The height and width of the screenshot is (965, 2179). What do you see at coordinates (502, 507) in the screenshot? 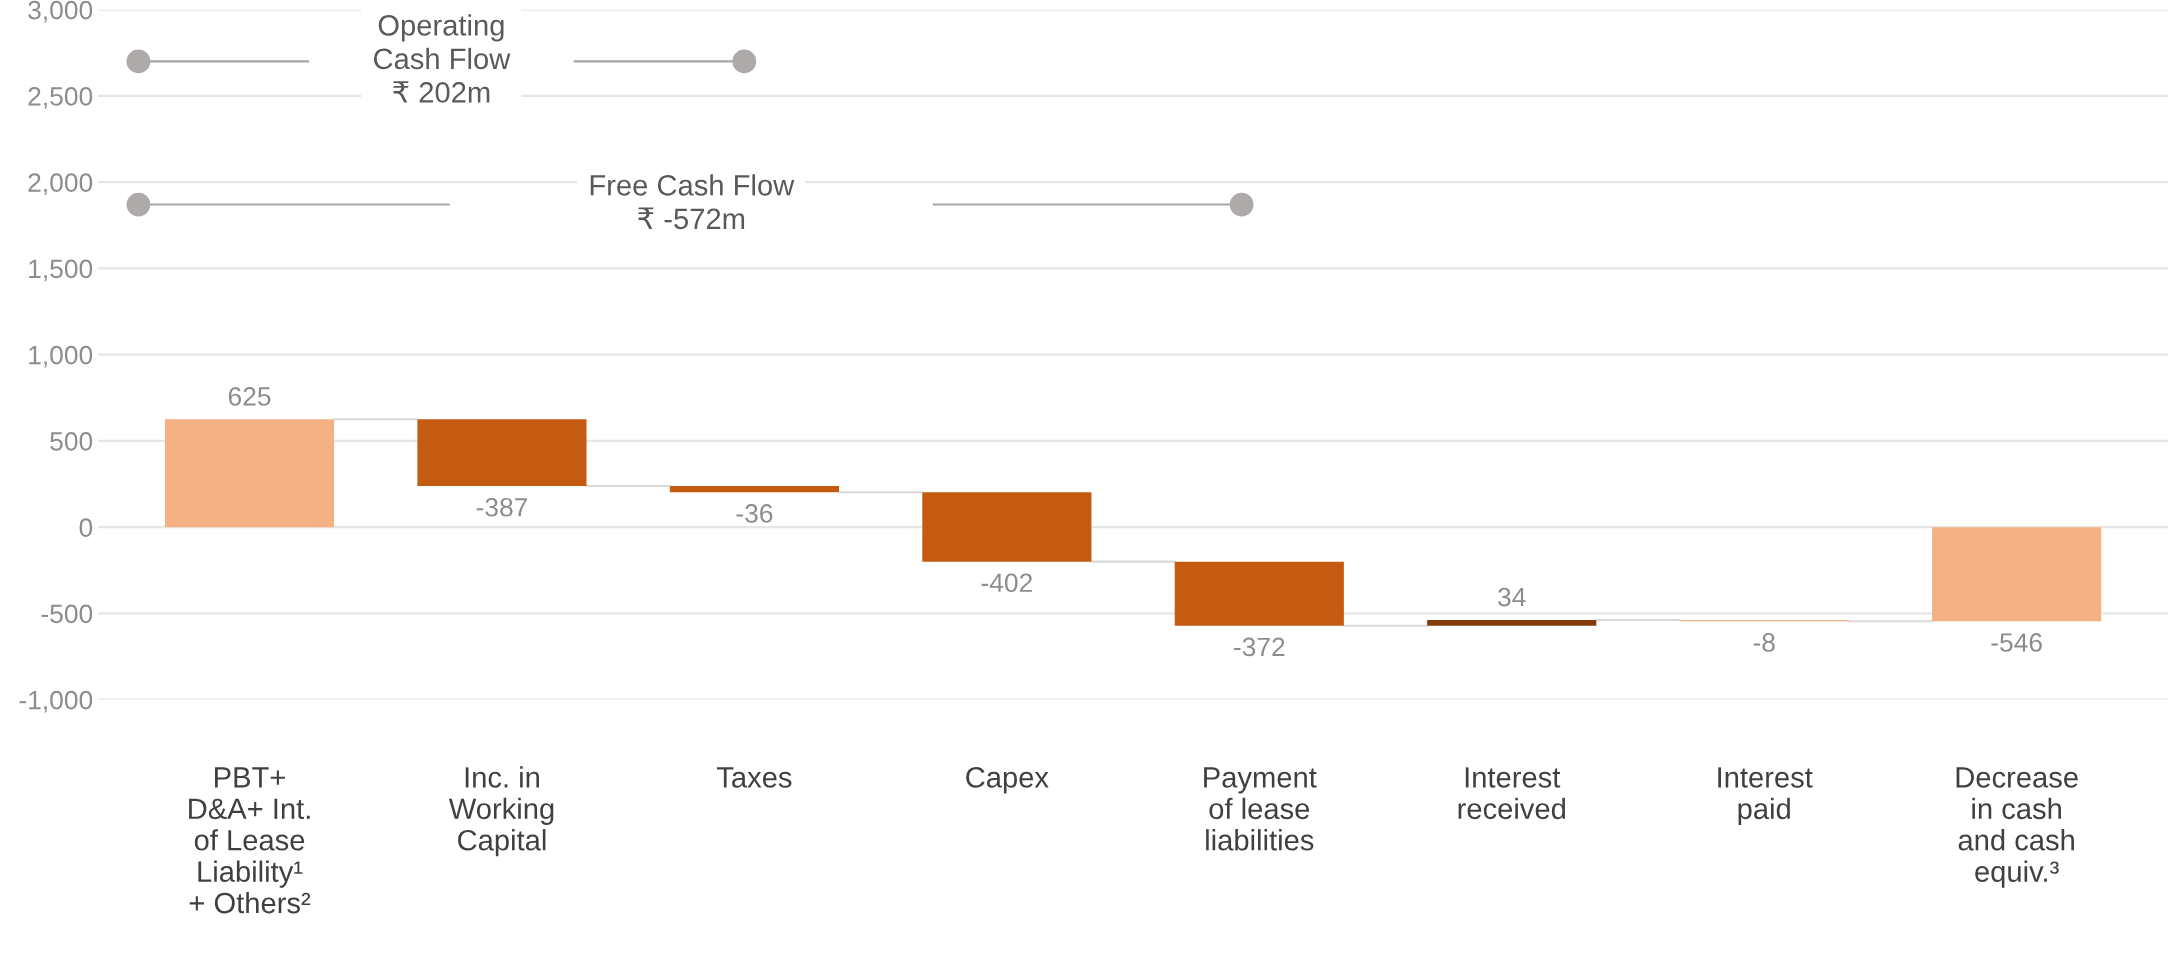
I see `data-label: -387` at bounding box center [502, 507].